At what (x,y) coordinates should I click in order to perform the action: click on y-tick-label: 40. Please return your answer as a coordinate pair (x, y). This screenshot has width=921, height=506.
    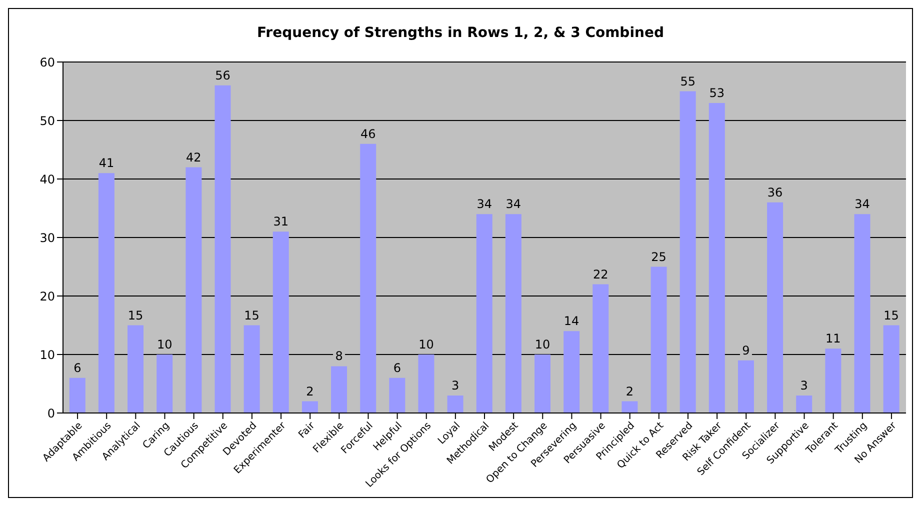
    Looking at the image, I should click on (47, 179).